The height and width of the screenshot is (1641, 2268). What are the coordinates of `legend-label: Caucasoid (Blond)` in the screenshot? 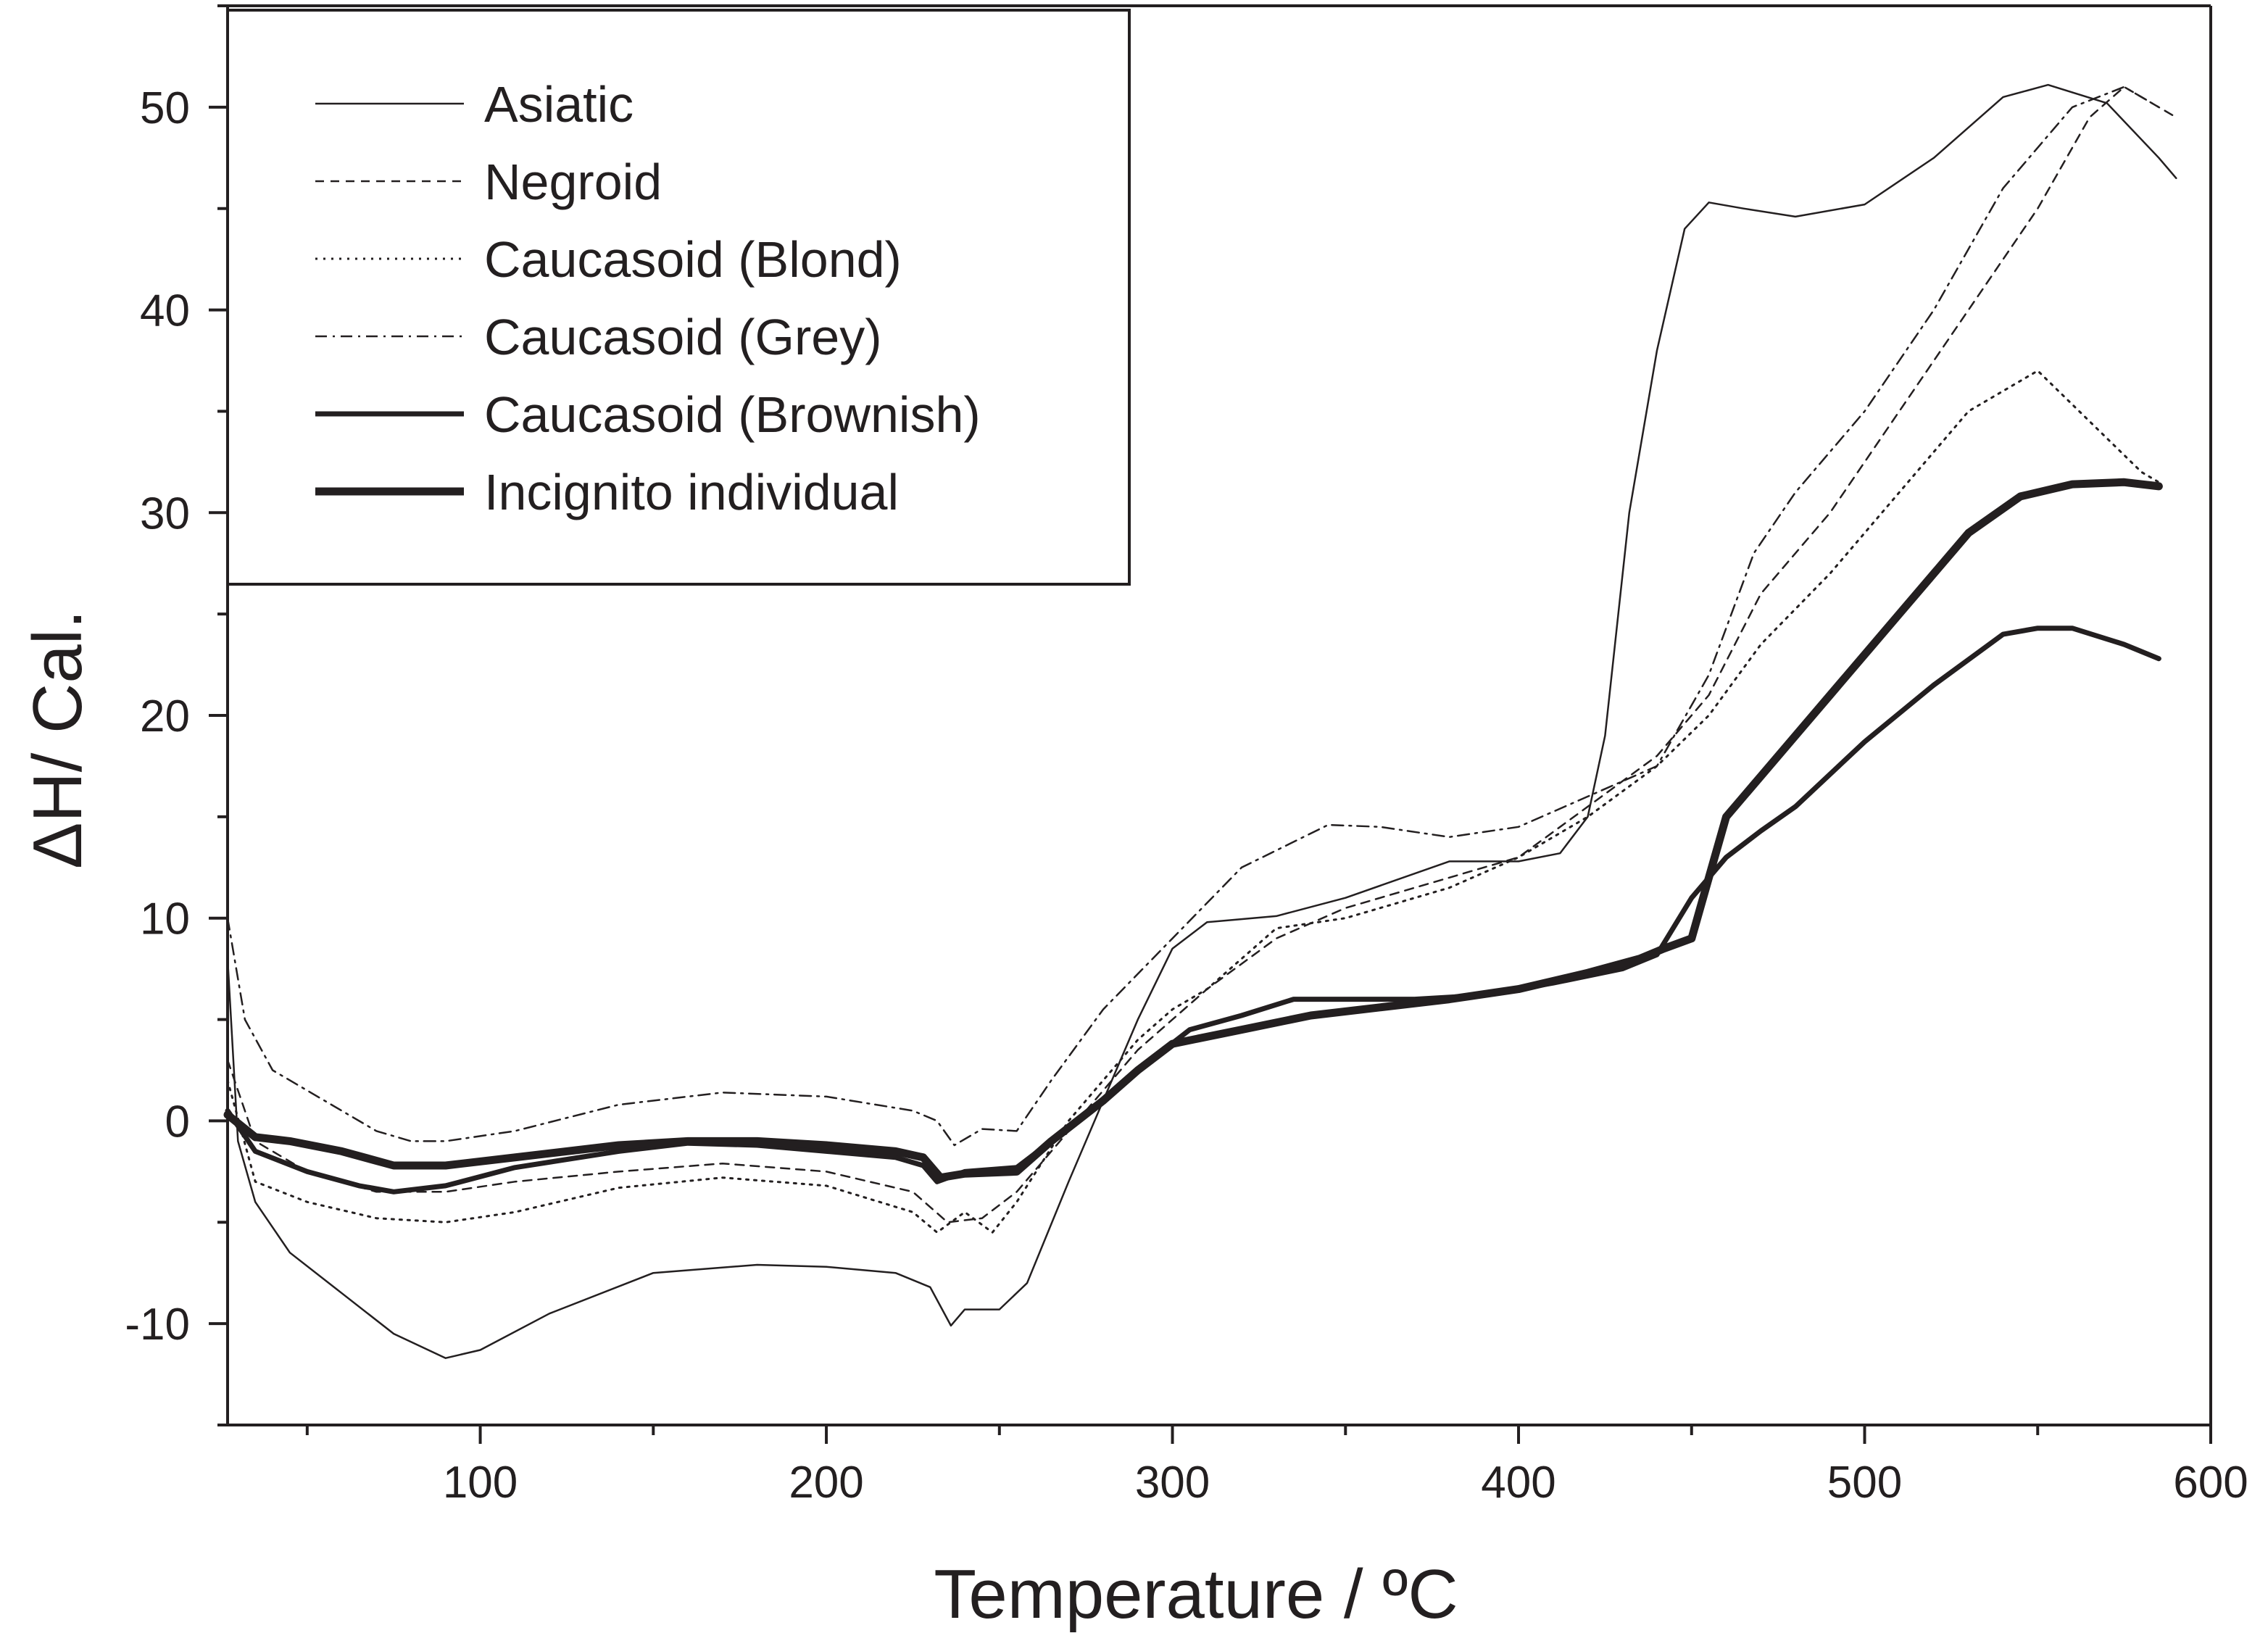 It's located at (693, 259).